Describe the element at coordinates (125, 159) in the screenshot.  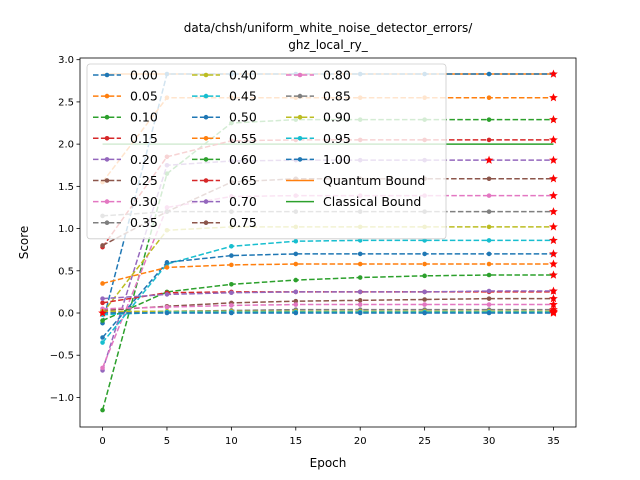
I see `legend-item: 0.20` at that location.